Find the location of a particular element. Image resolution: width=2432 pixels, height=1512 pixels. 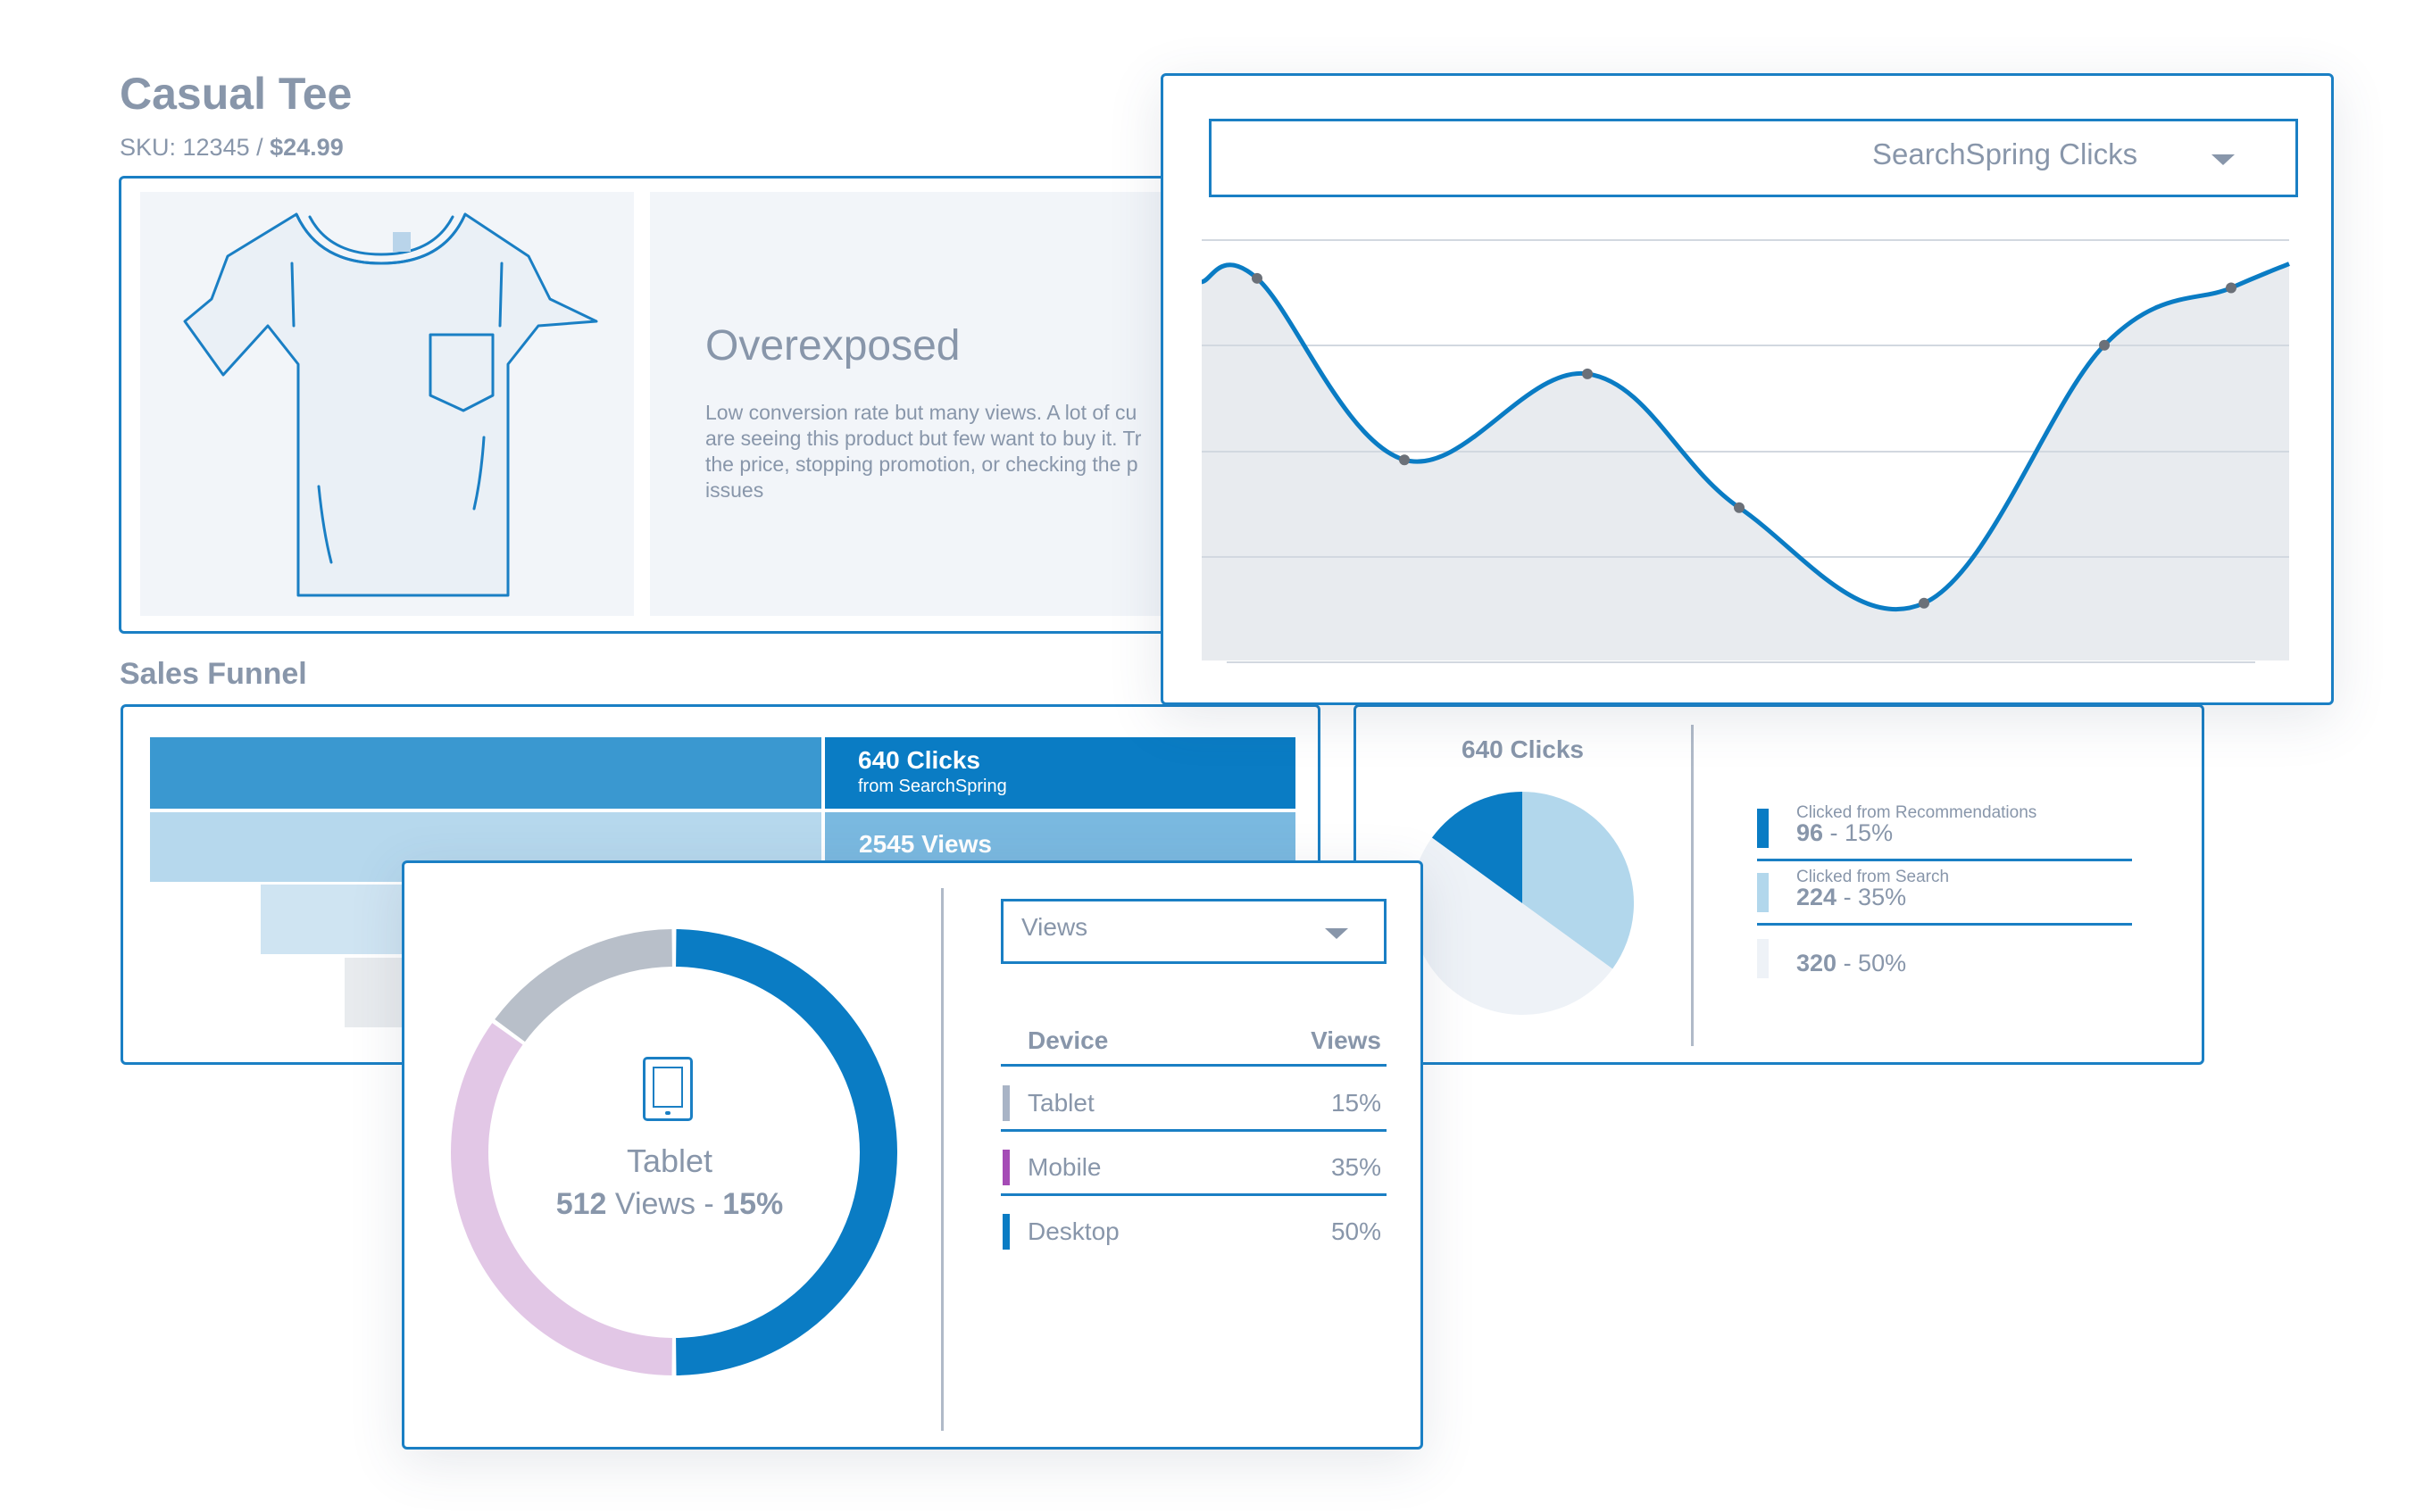

funnel-views-label: 2545 Views is located at coordinates (926, 844).